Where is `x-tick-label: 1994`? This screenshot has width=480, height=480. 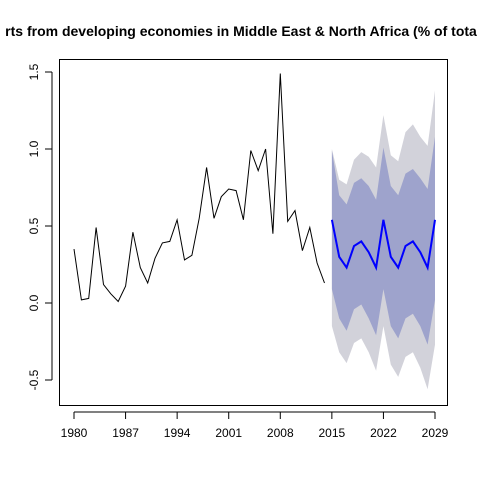
x-tick-label: 1994 is located at coordinates (177, 433).